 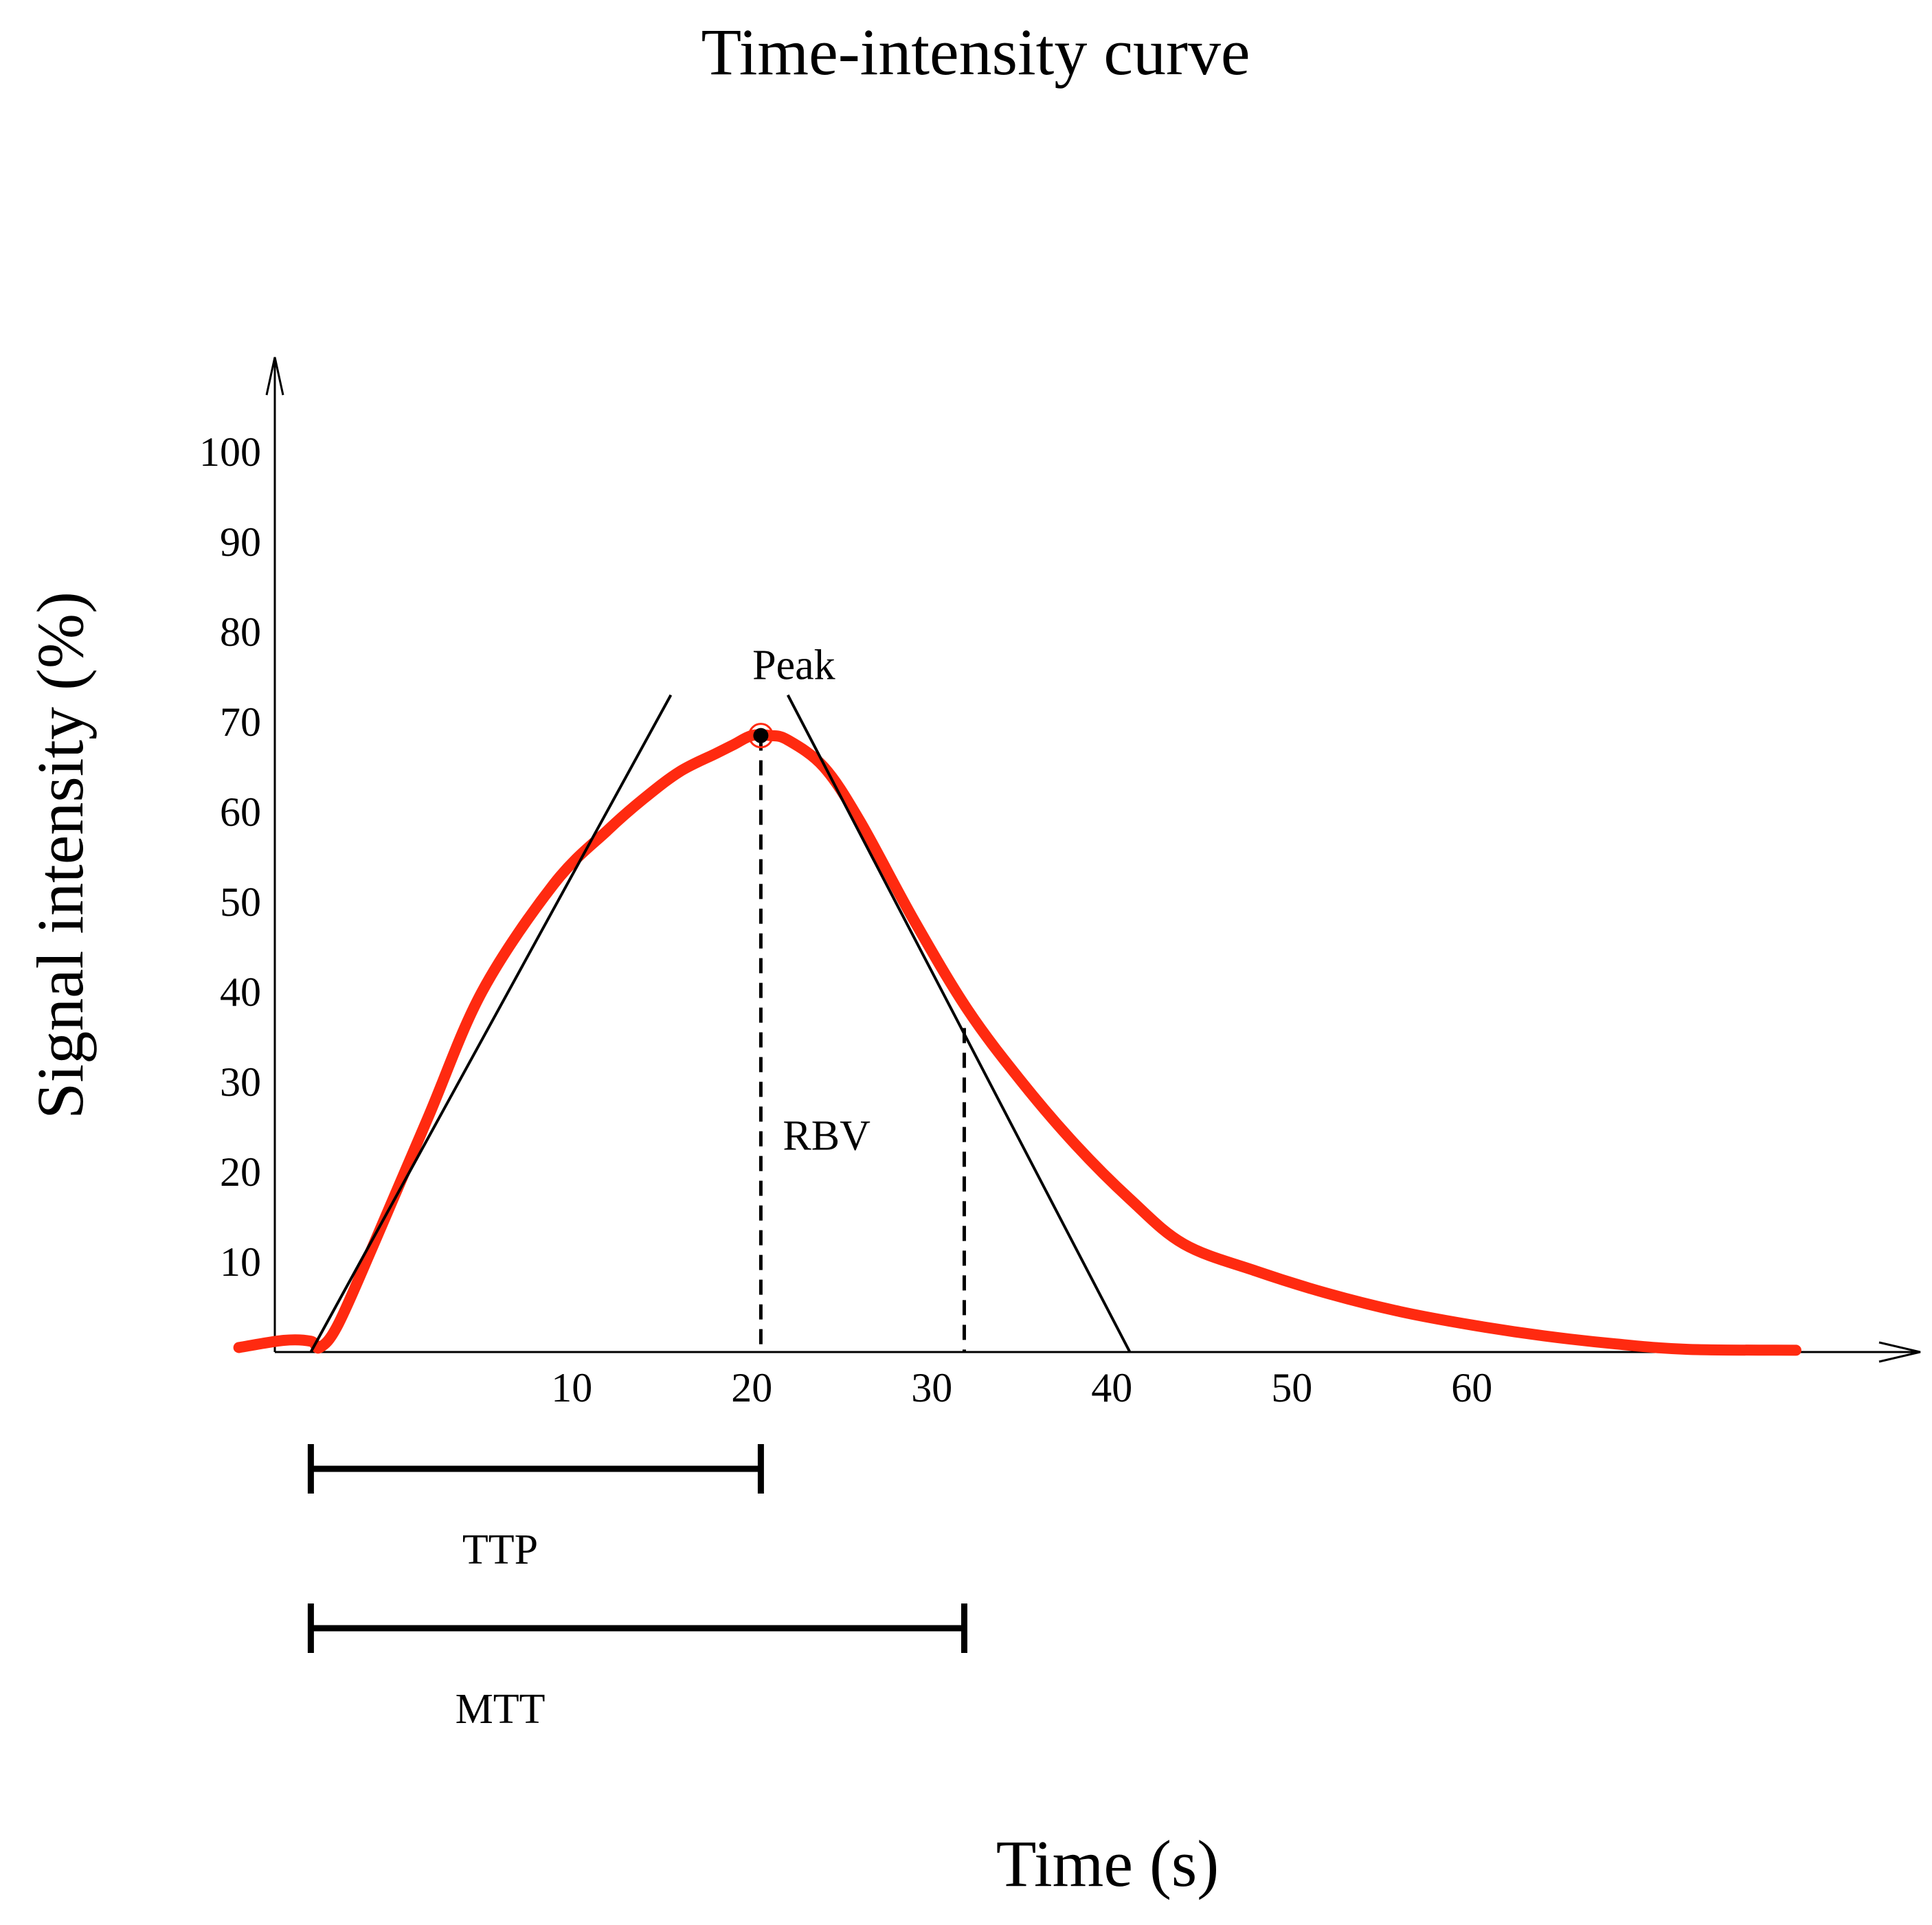 What do you see at coordinates (637, 1588) in the screenshot?
I see `interval-bars: TTP MTT` at bounding box center [637, 1588].